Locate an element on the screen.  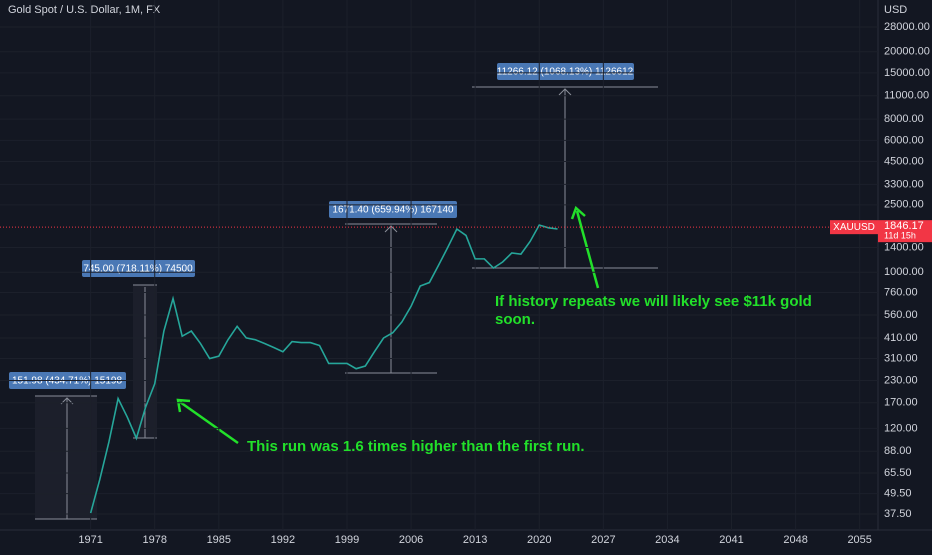
symbol-label: XAUUSD is located at coordinates (854, 227).